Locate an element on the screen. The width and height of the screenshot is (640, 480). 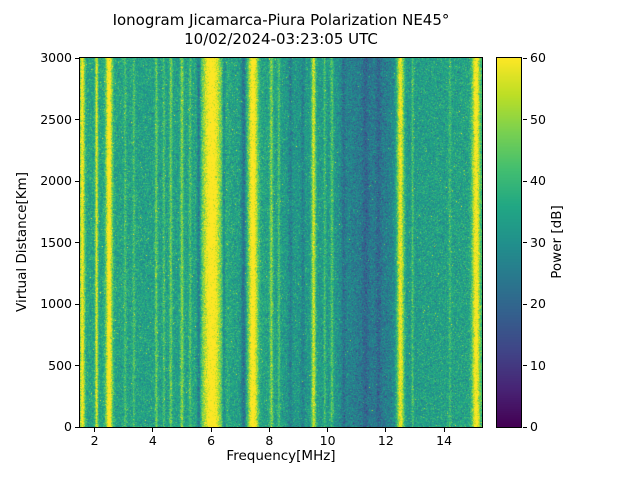
y-tick-label: 0 is located at coordinates (68, 426).